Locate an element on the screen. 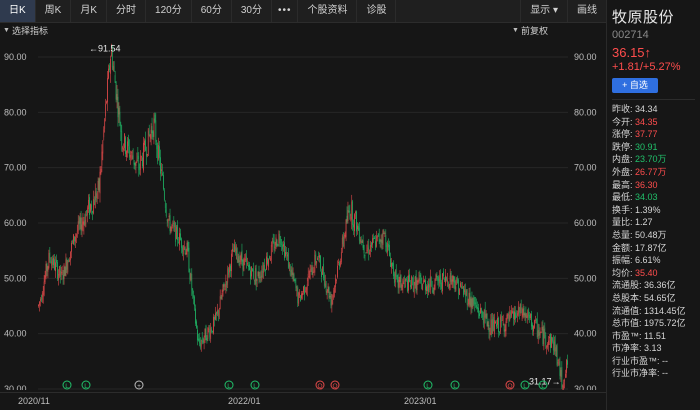  more-icon: ••• is located at coordinates (285, 11).